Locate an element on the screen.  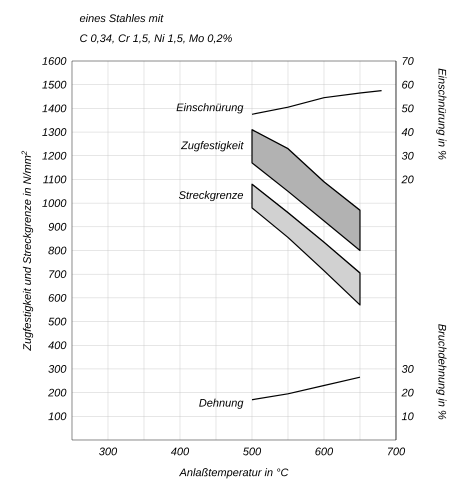
y2-tick-label: 70 is located at coordinates (408, 61).